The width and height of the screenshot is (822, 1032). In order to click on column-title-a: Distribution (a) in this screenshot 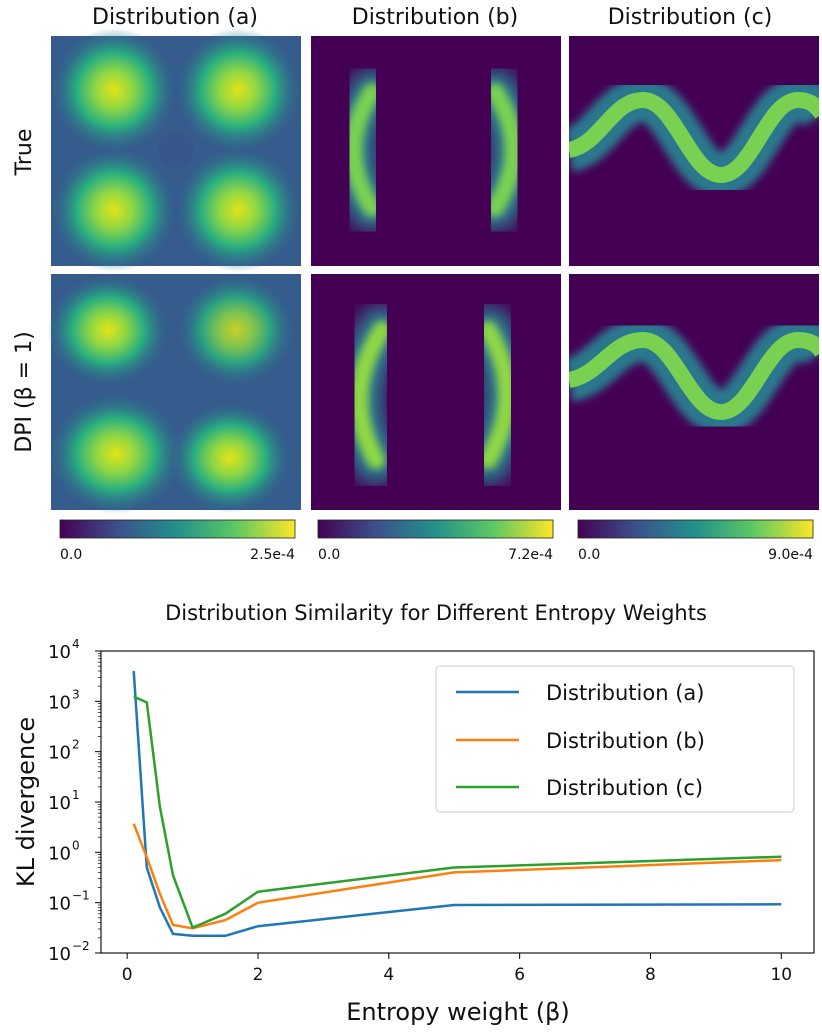, I will do `click(175, 17)`.